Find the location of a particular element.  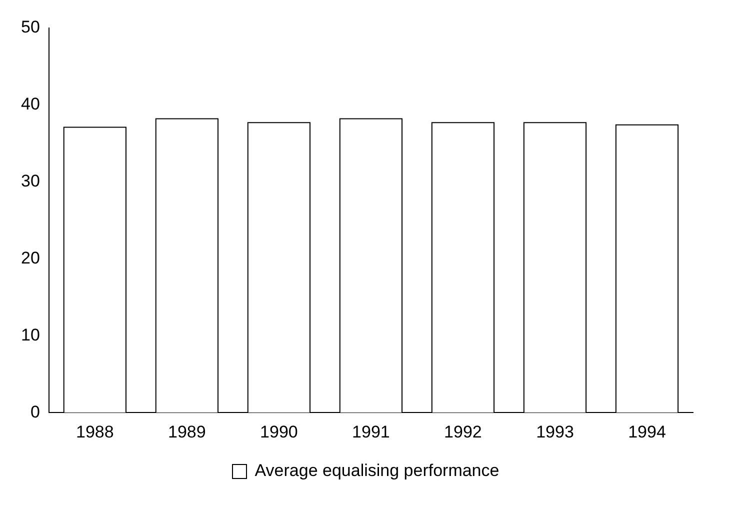

y-tick-label: 20 is located at coordinates (30, 258).